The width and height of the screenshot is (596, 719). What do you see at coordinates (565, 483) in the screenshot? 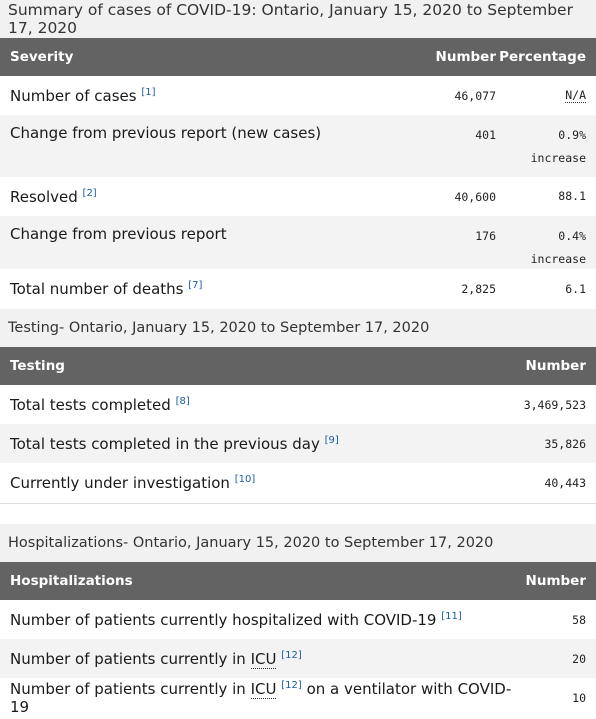
I see `row-number: 40,443` at bounding box center [565, 483].